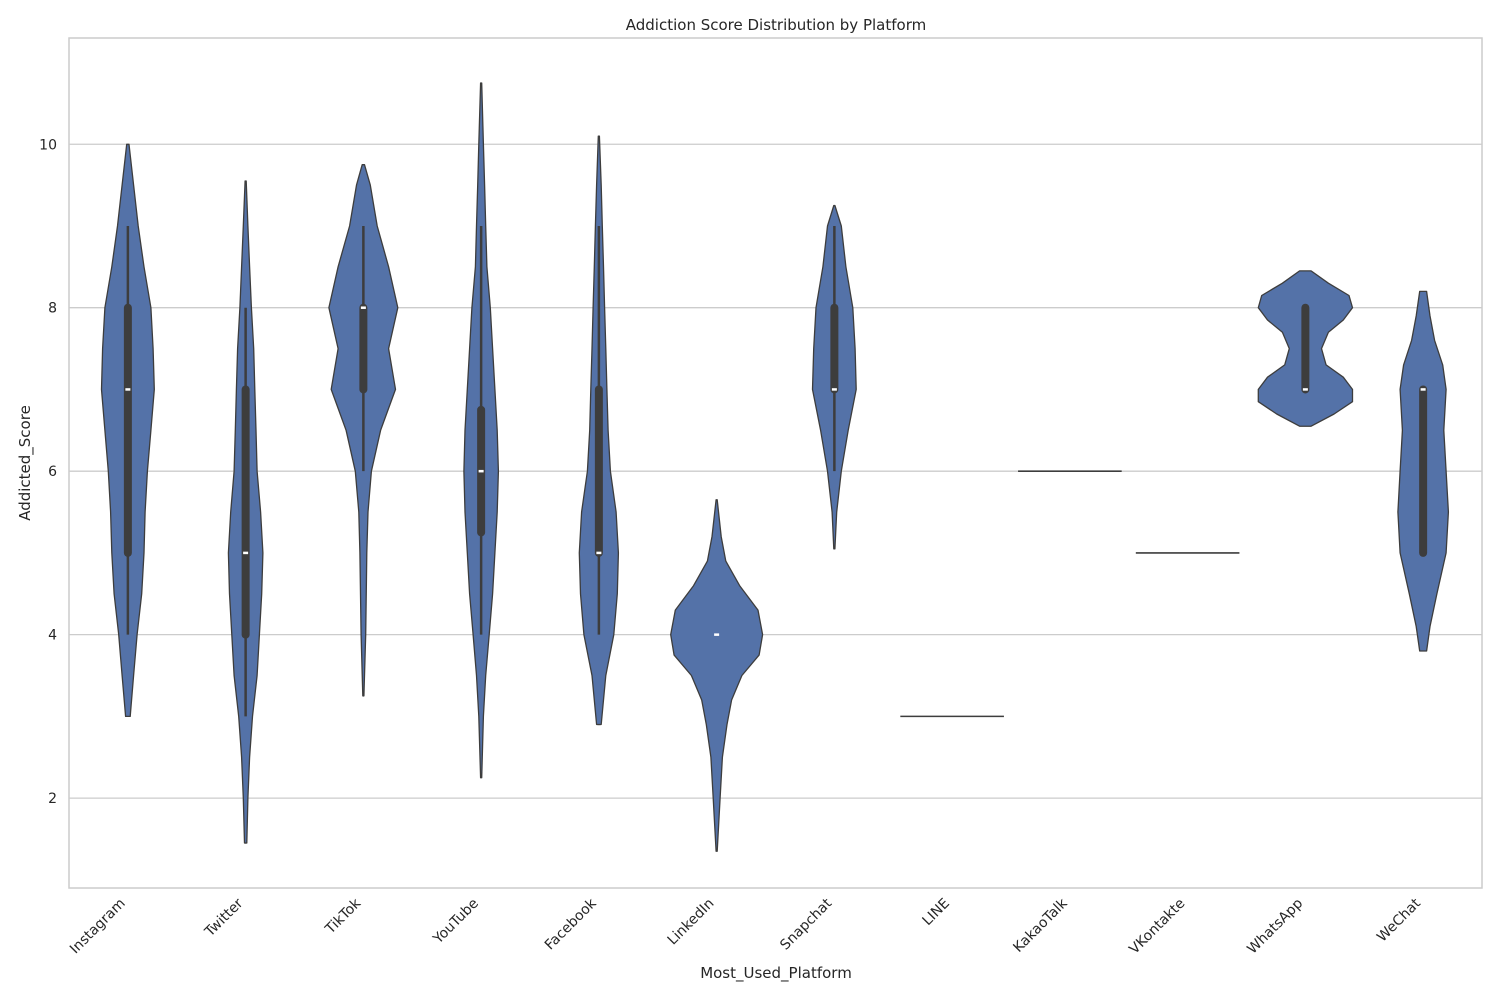 The height and width of the screenshot is (1000, 1500). I want to click on violin-wechat, so click(1423, 471).